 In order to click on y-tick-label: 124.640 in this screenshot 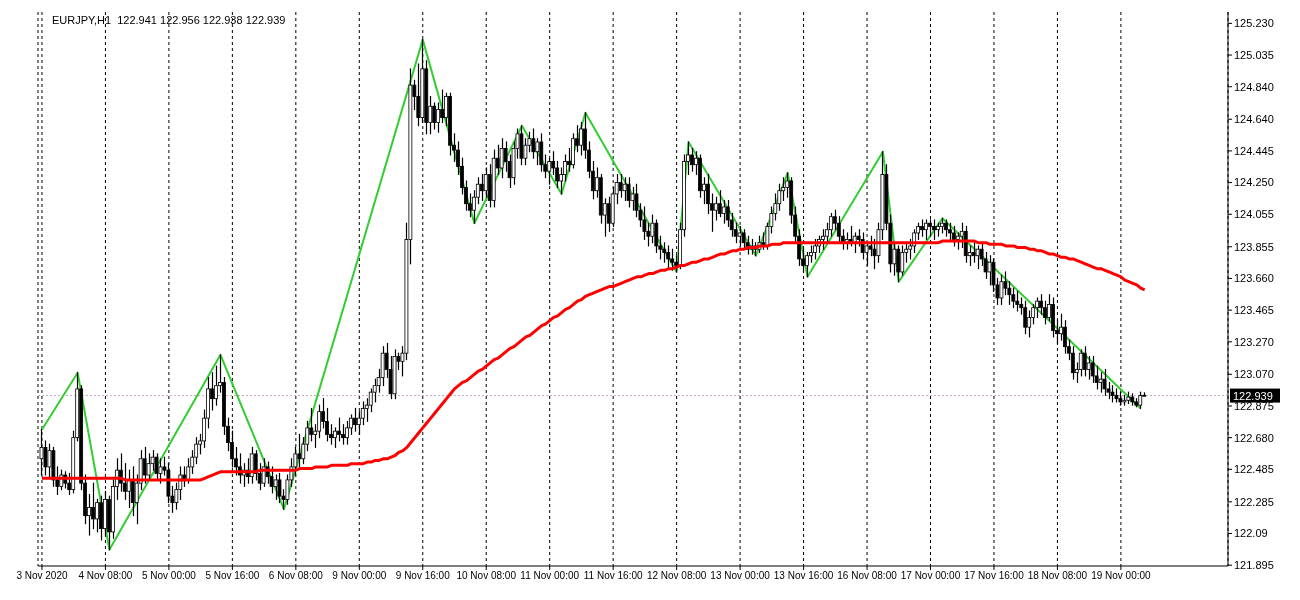, I will do `click(1254, 119)`.